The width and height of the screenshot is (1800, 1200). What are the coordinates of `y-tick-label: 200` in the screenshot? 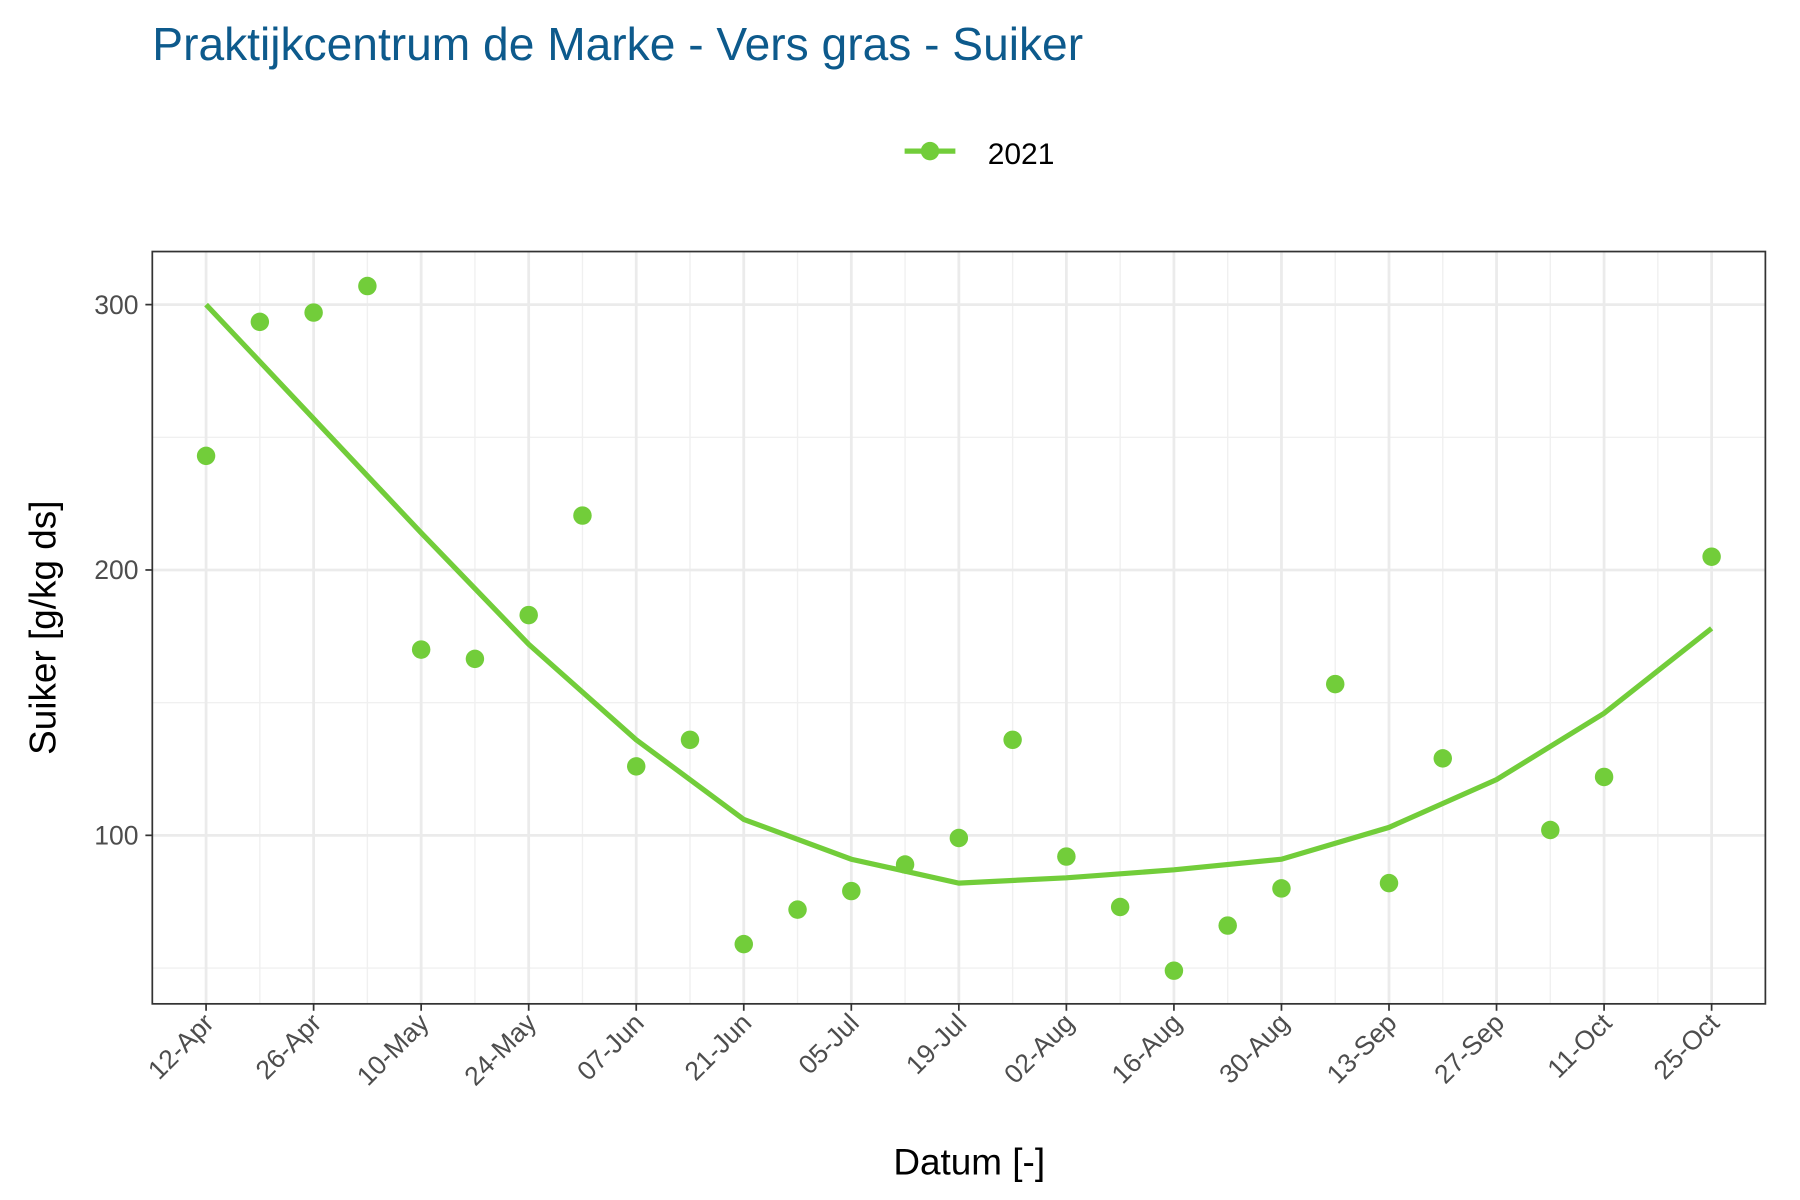 It's located at (116, 570).